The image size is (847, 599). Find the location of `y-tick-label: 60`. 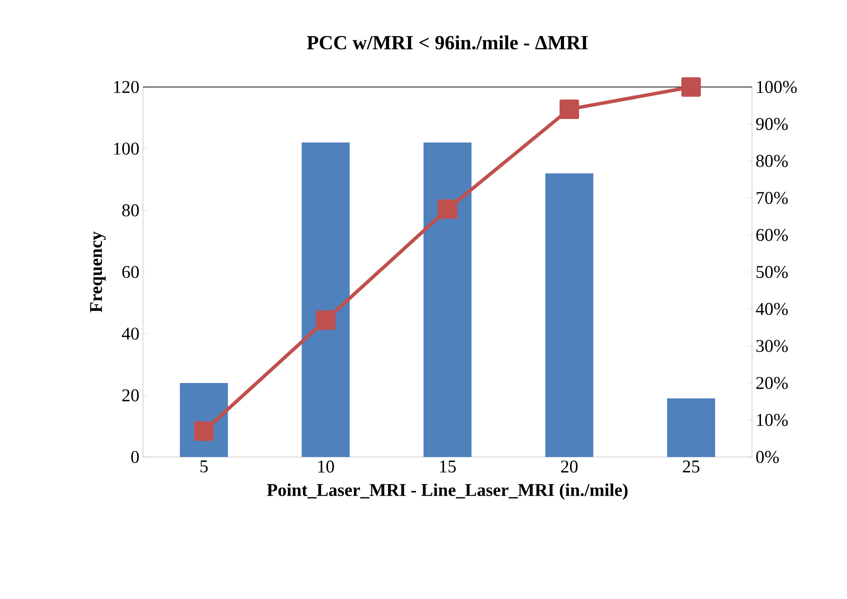

y-tick-label: 60 is located at coordinates (130, 272).